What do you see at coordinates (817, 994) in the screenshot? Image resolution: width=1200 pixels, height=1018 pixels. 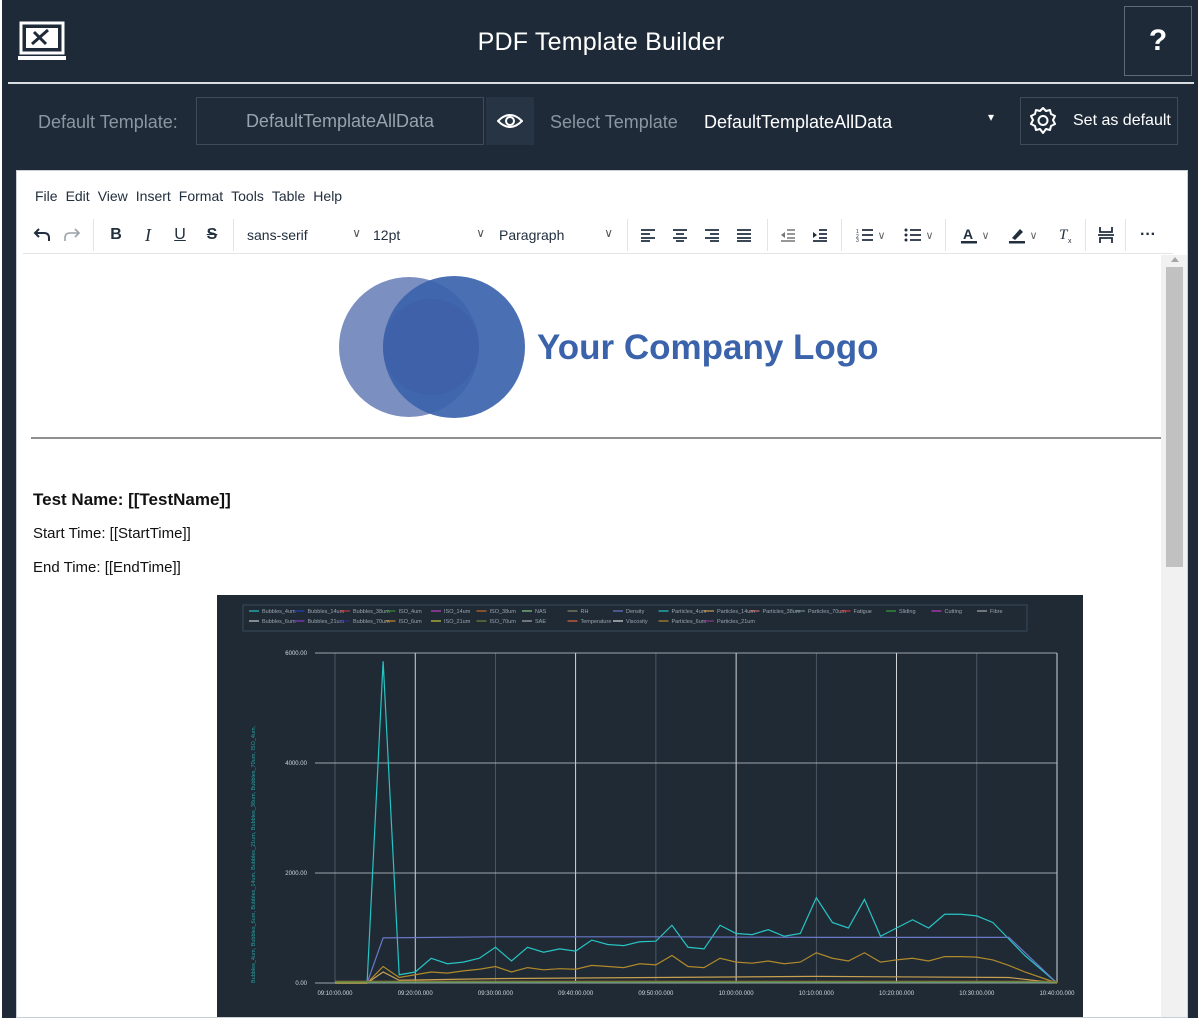 I see `x-tick-label: 10:10:00.000` at bounding box center [817, 994].